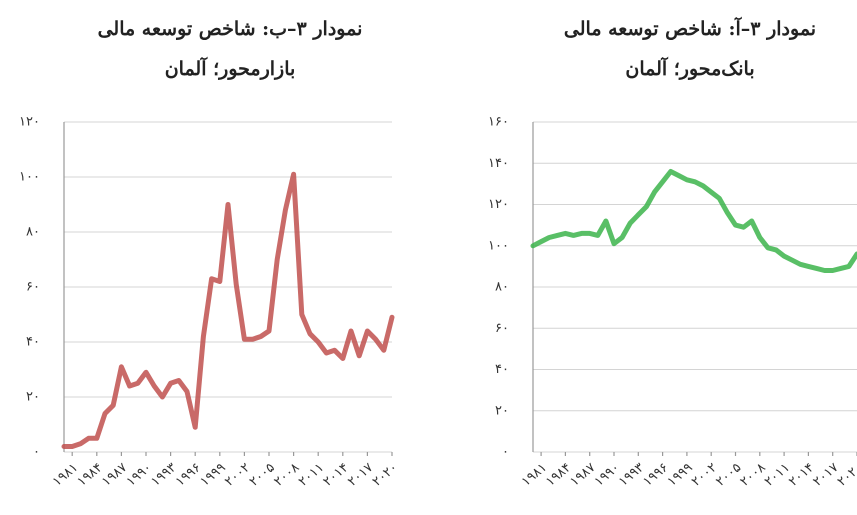 This screenshot has height=515, width=857. What do you see at coordinates (230, 68) in the screenshot?
I see `chart-subtitle: بازارمحور؛ آلمان` at bounding box center [230, 68].